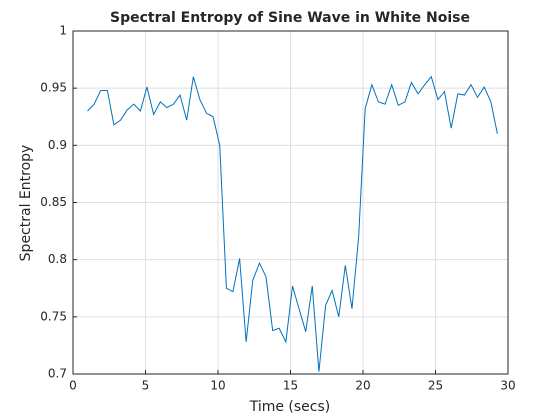 The width and height of the screenshot is (560, 420). What do you see at coordinates (73, 386) in the screenshot?
I see `x-tick-label: 0` at bounding box center [73, 386].